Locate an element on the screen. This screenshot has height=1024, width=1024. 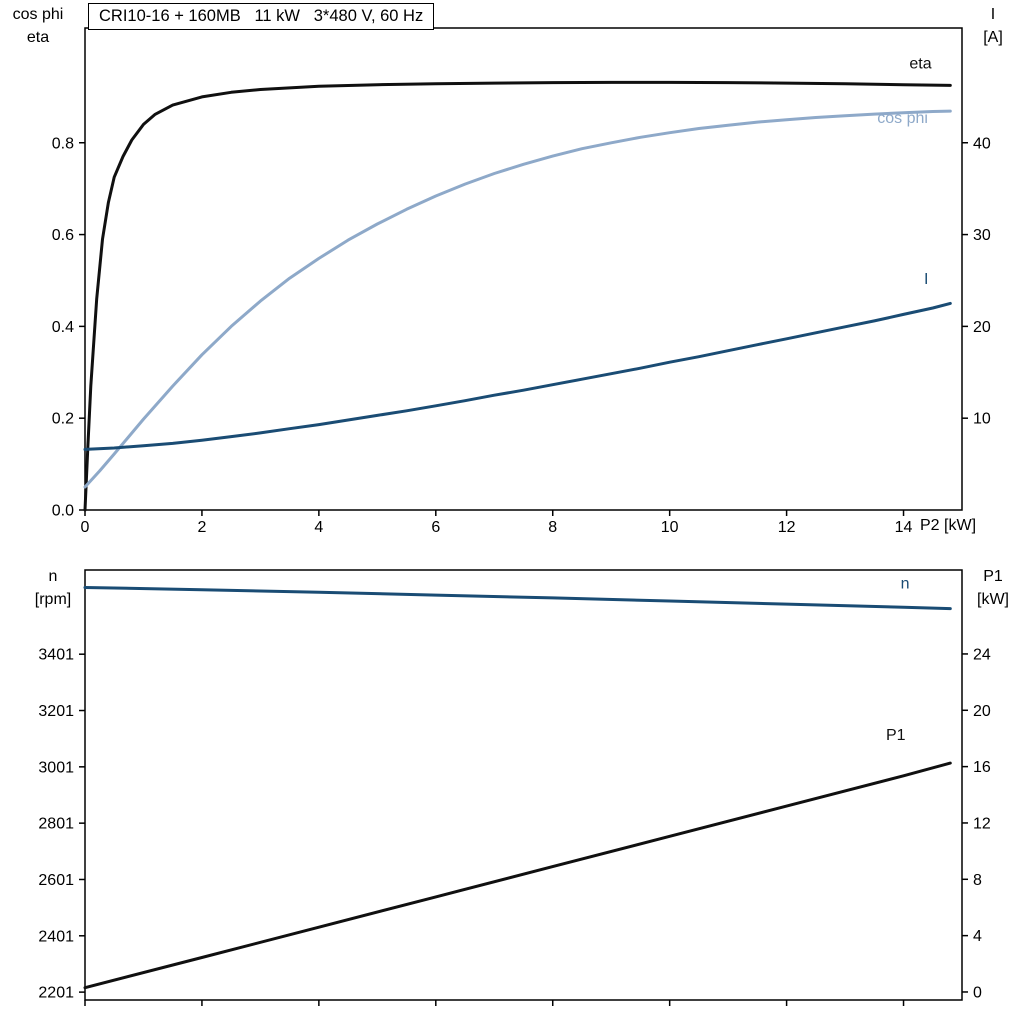
curve-I is located at coordinates (517, 376).